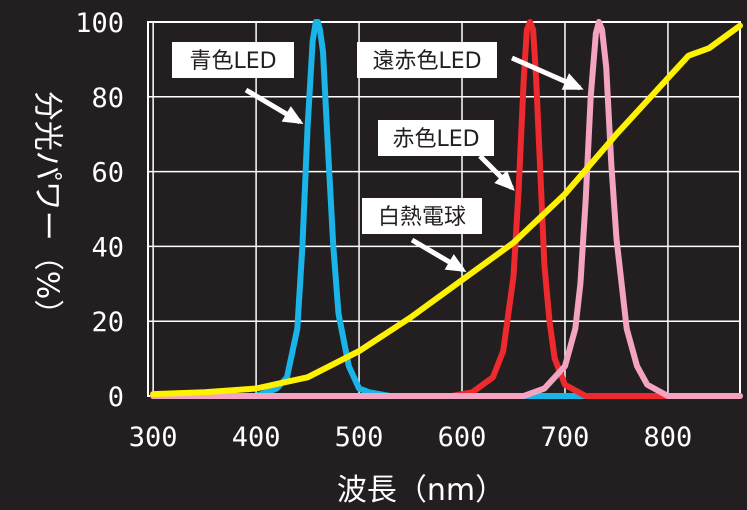 This screenshot has width=747, height=510. I want to click on annotation-label-2: 赤色LED, so click(435, 139).